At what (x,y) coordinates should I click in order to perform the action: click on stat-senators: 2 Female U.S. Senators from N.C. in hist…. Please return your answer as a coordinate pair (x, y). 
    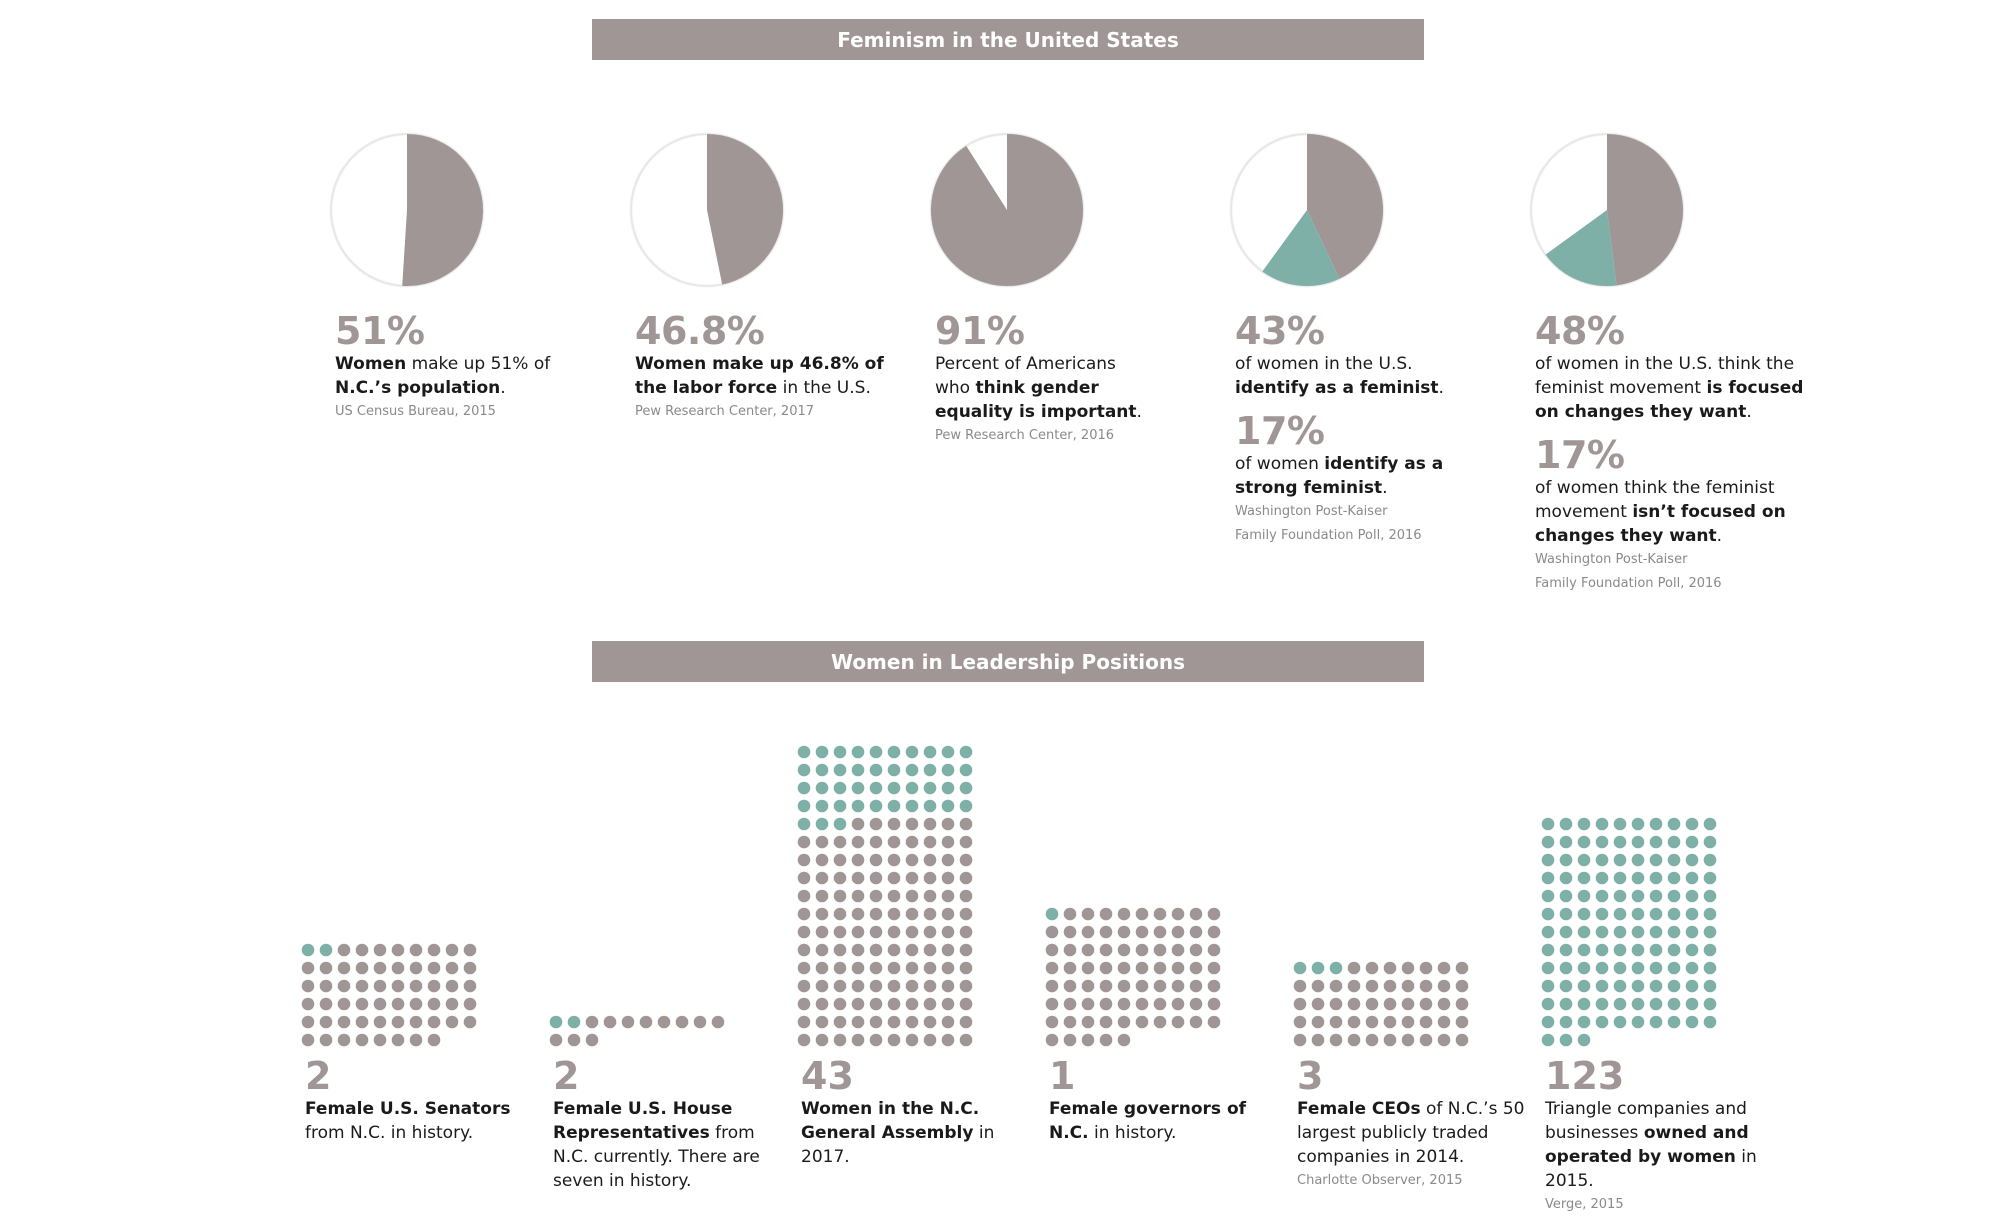
    Looking at the image, I should click on (415, 1100).